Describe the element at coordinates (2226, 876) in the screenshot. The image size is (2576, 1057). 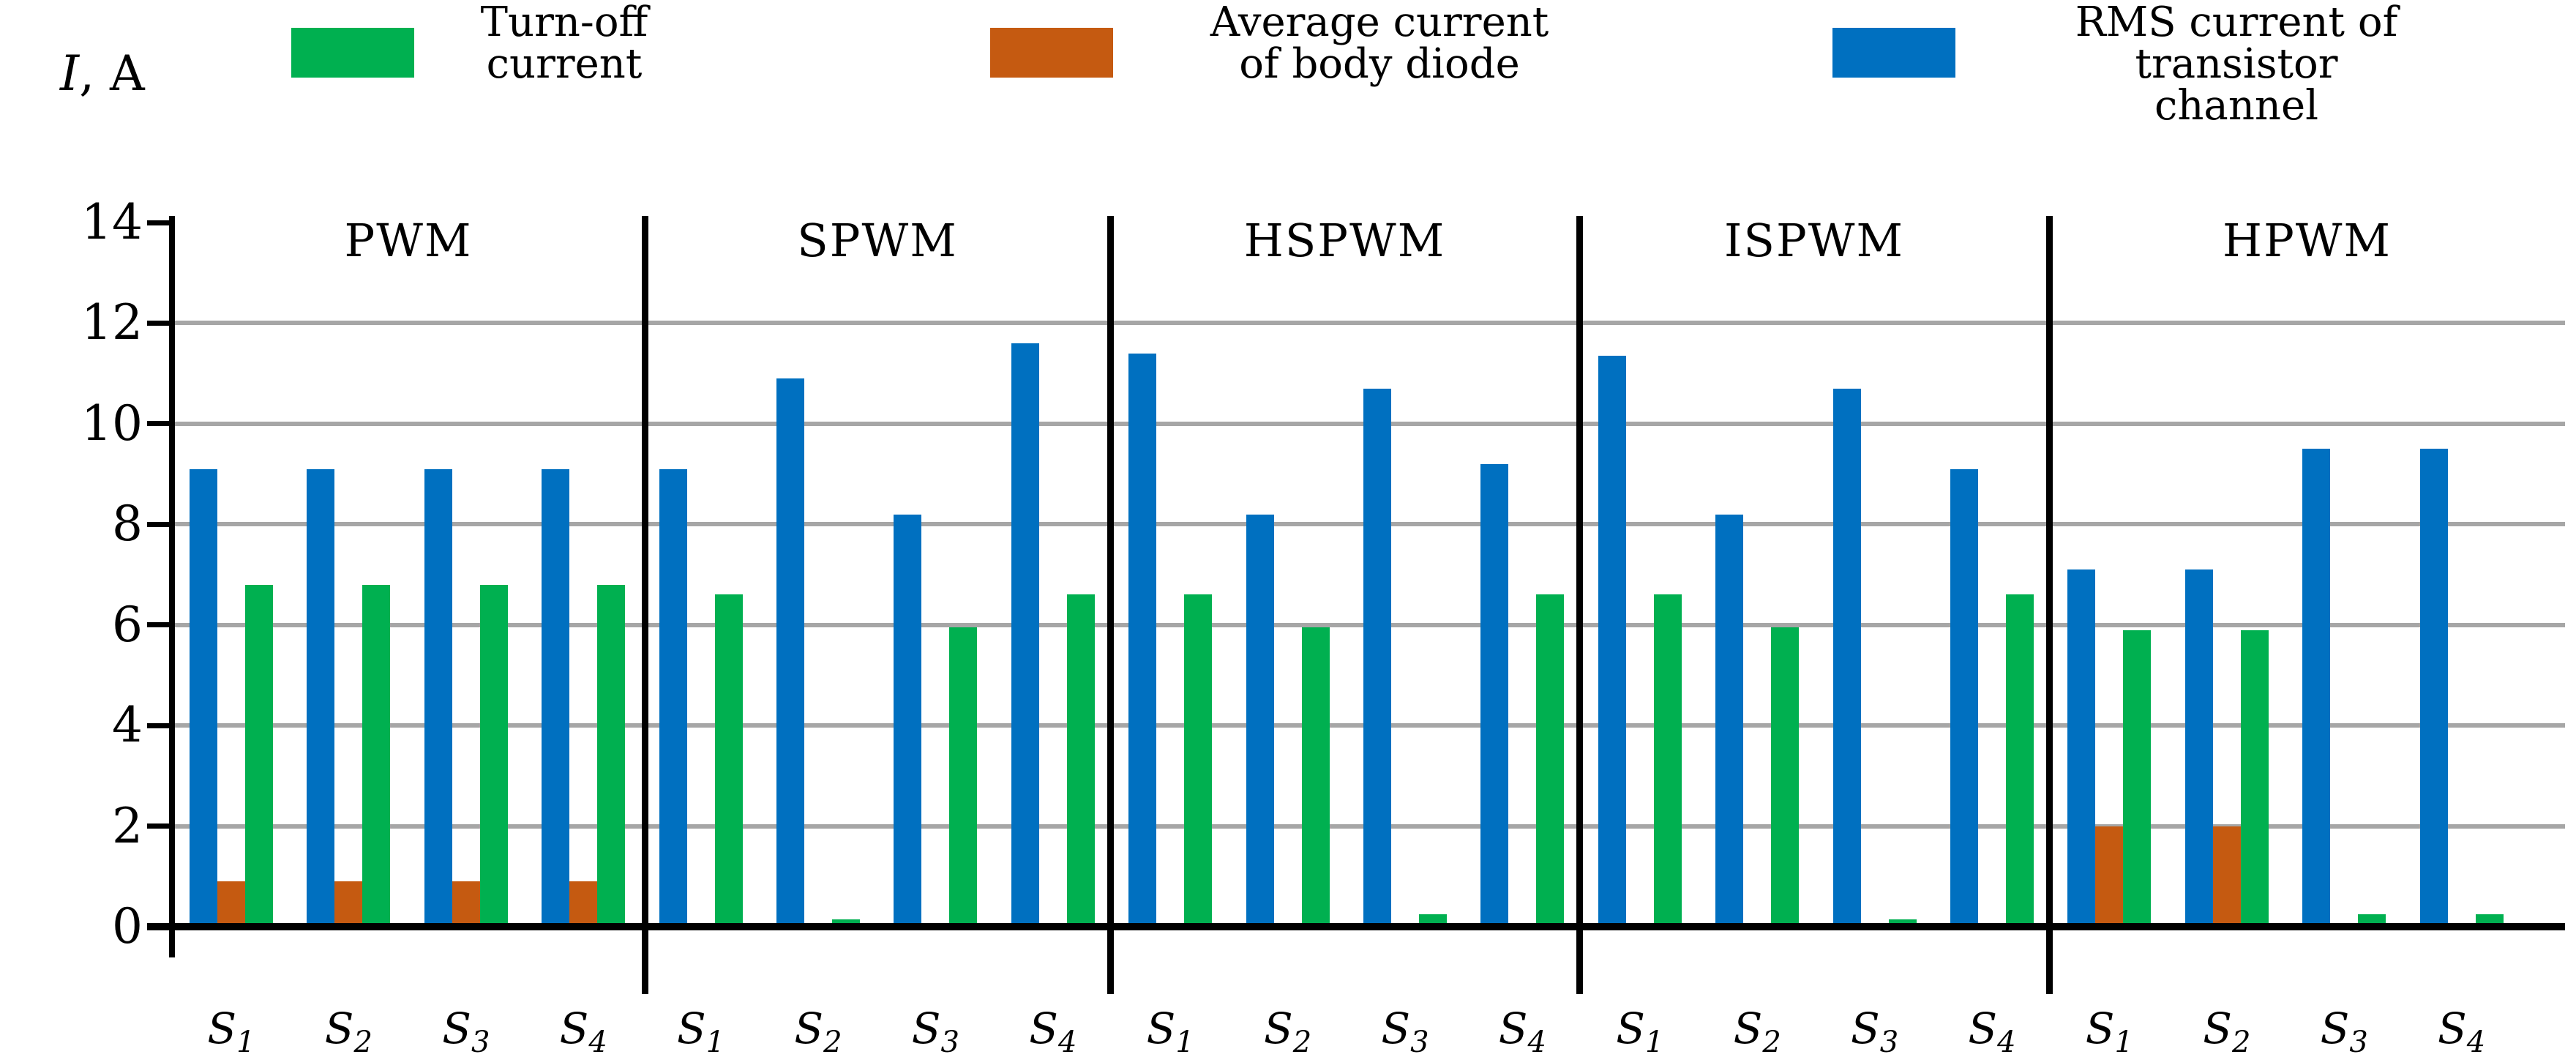
I see `bar-avg_diode-hpwm-s2` at that location.